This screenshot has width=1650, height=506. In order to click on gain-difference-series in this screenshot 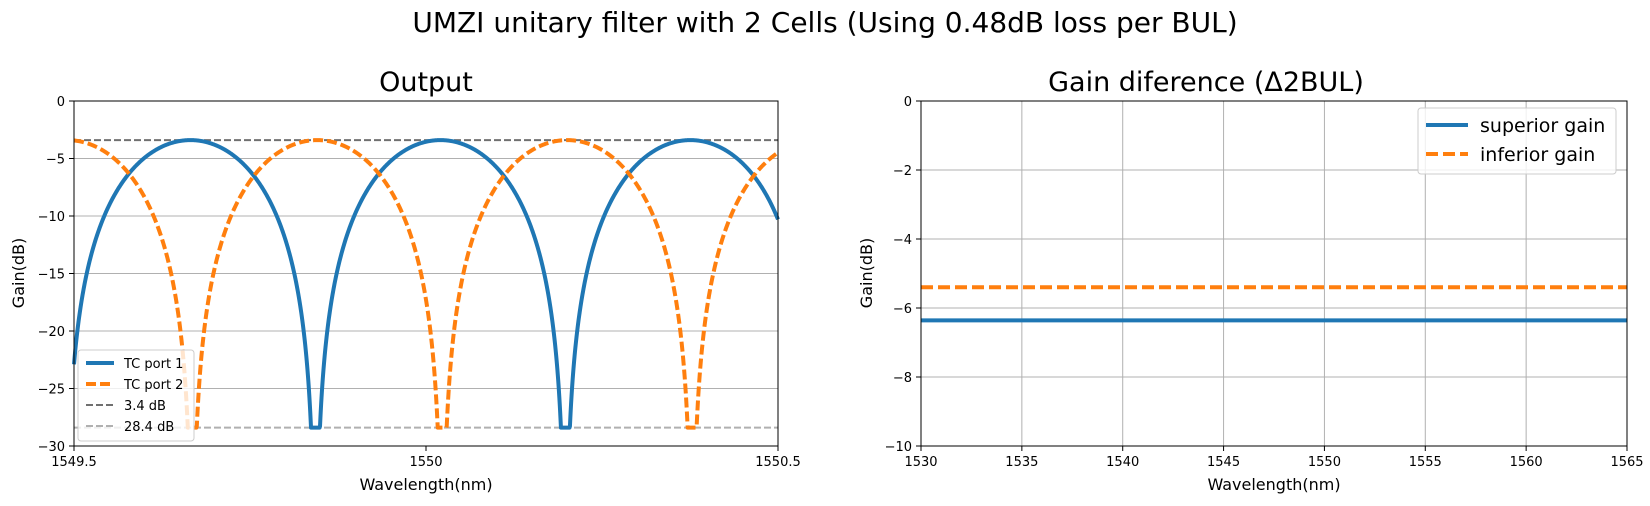, I will do `click(1274, 304)`.